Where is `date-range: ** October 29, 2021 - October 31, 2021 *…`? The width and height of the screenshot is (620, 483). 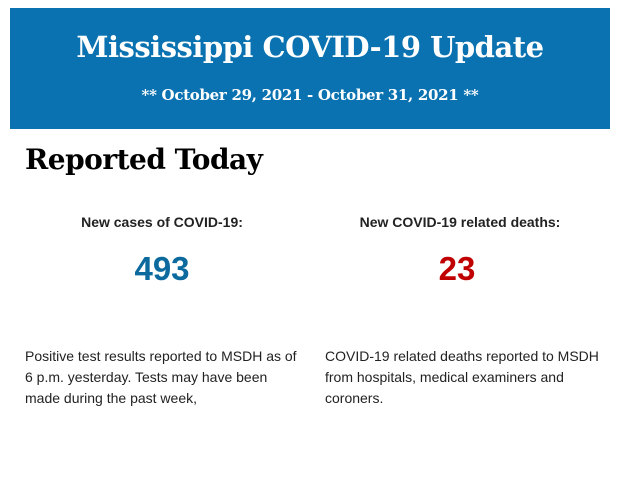 date-range: ** October 29, 2021 - October 31, 2021 *… is located at coordinates (310, 95).